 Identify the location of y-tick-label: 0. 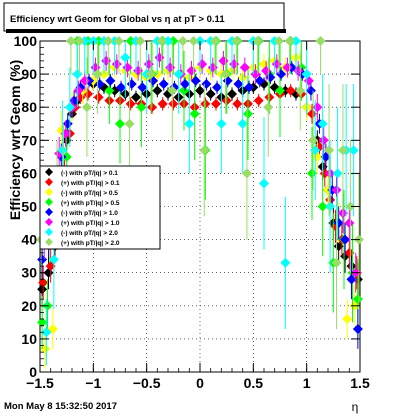
(33, 372).